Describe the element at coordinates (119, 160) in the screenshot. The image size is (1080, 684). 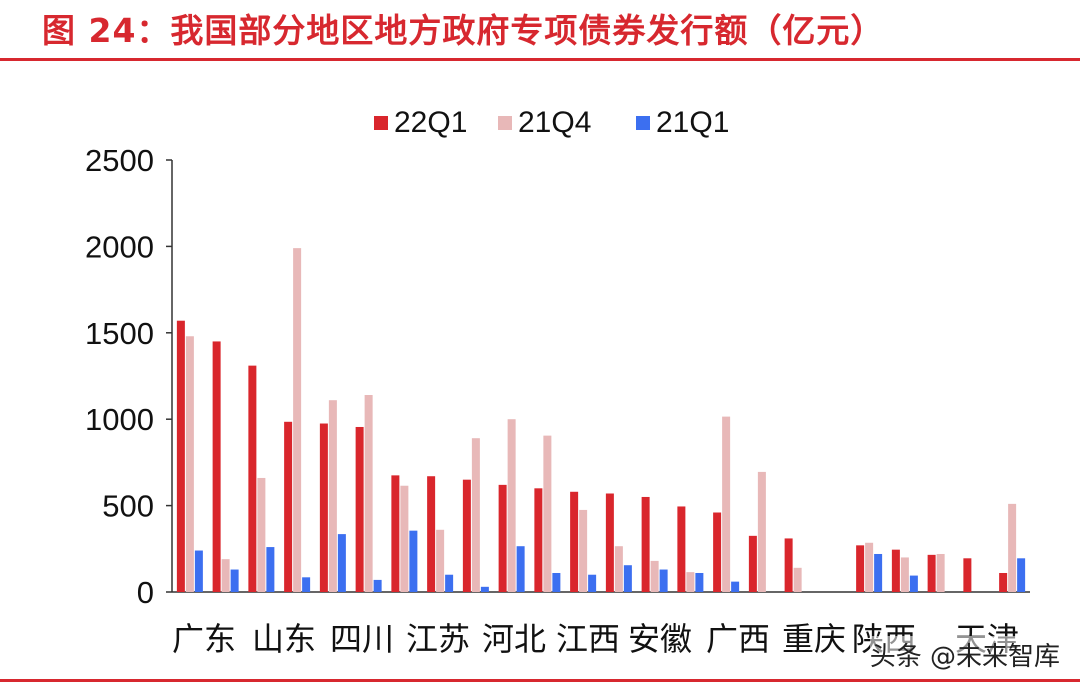
I see `y-tick-label: 2500` at that location.